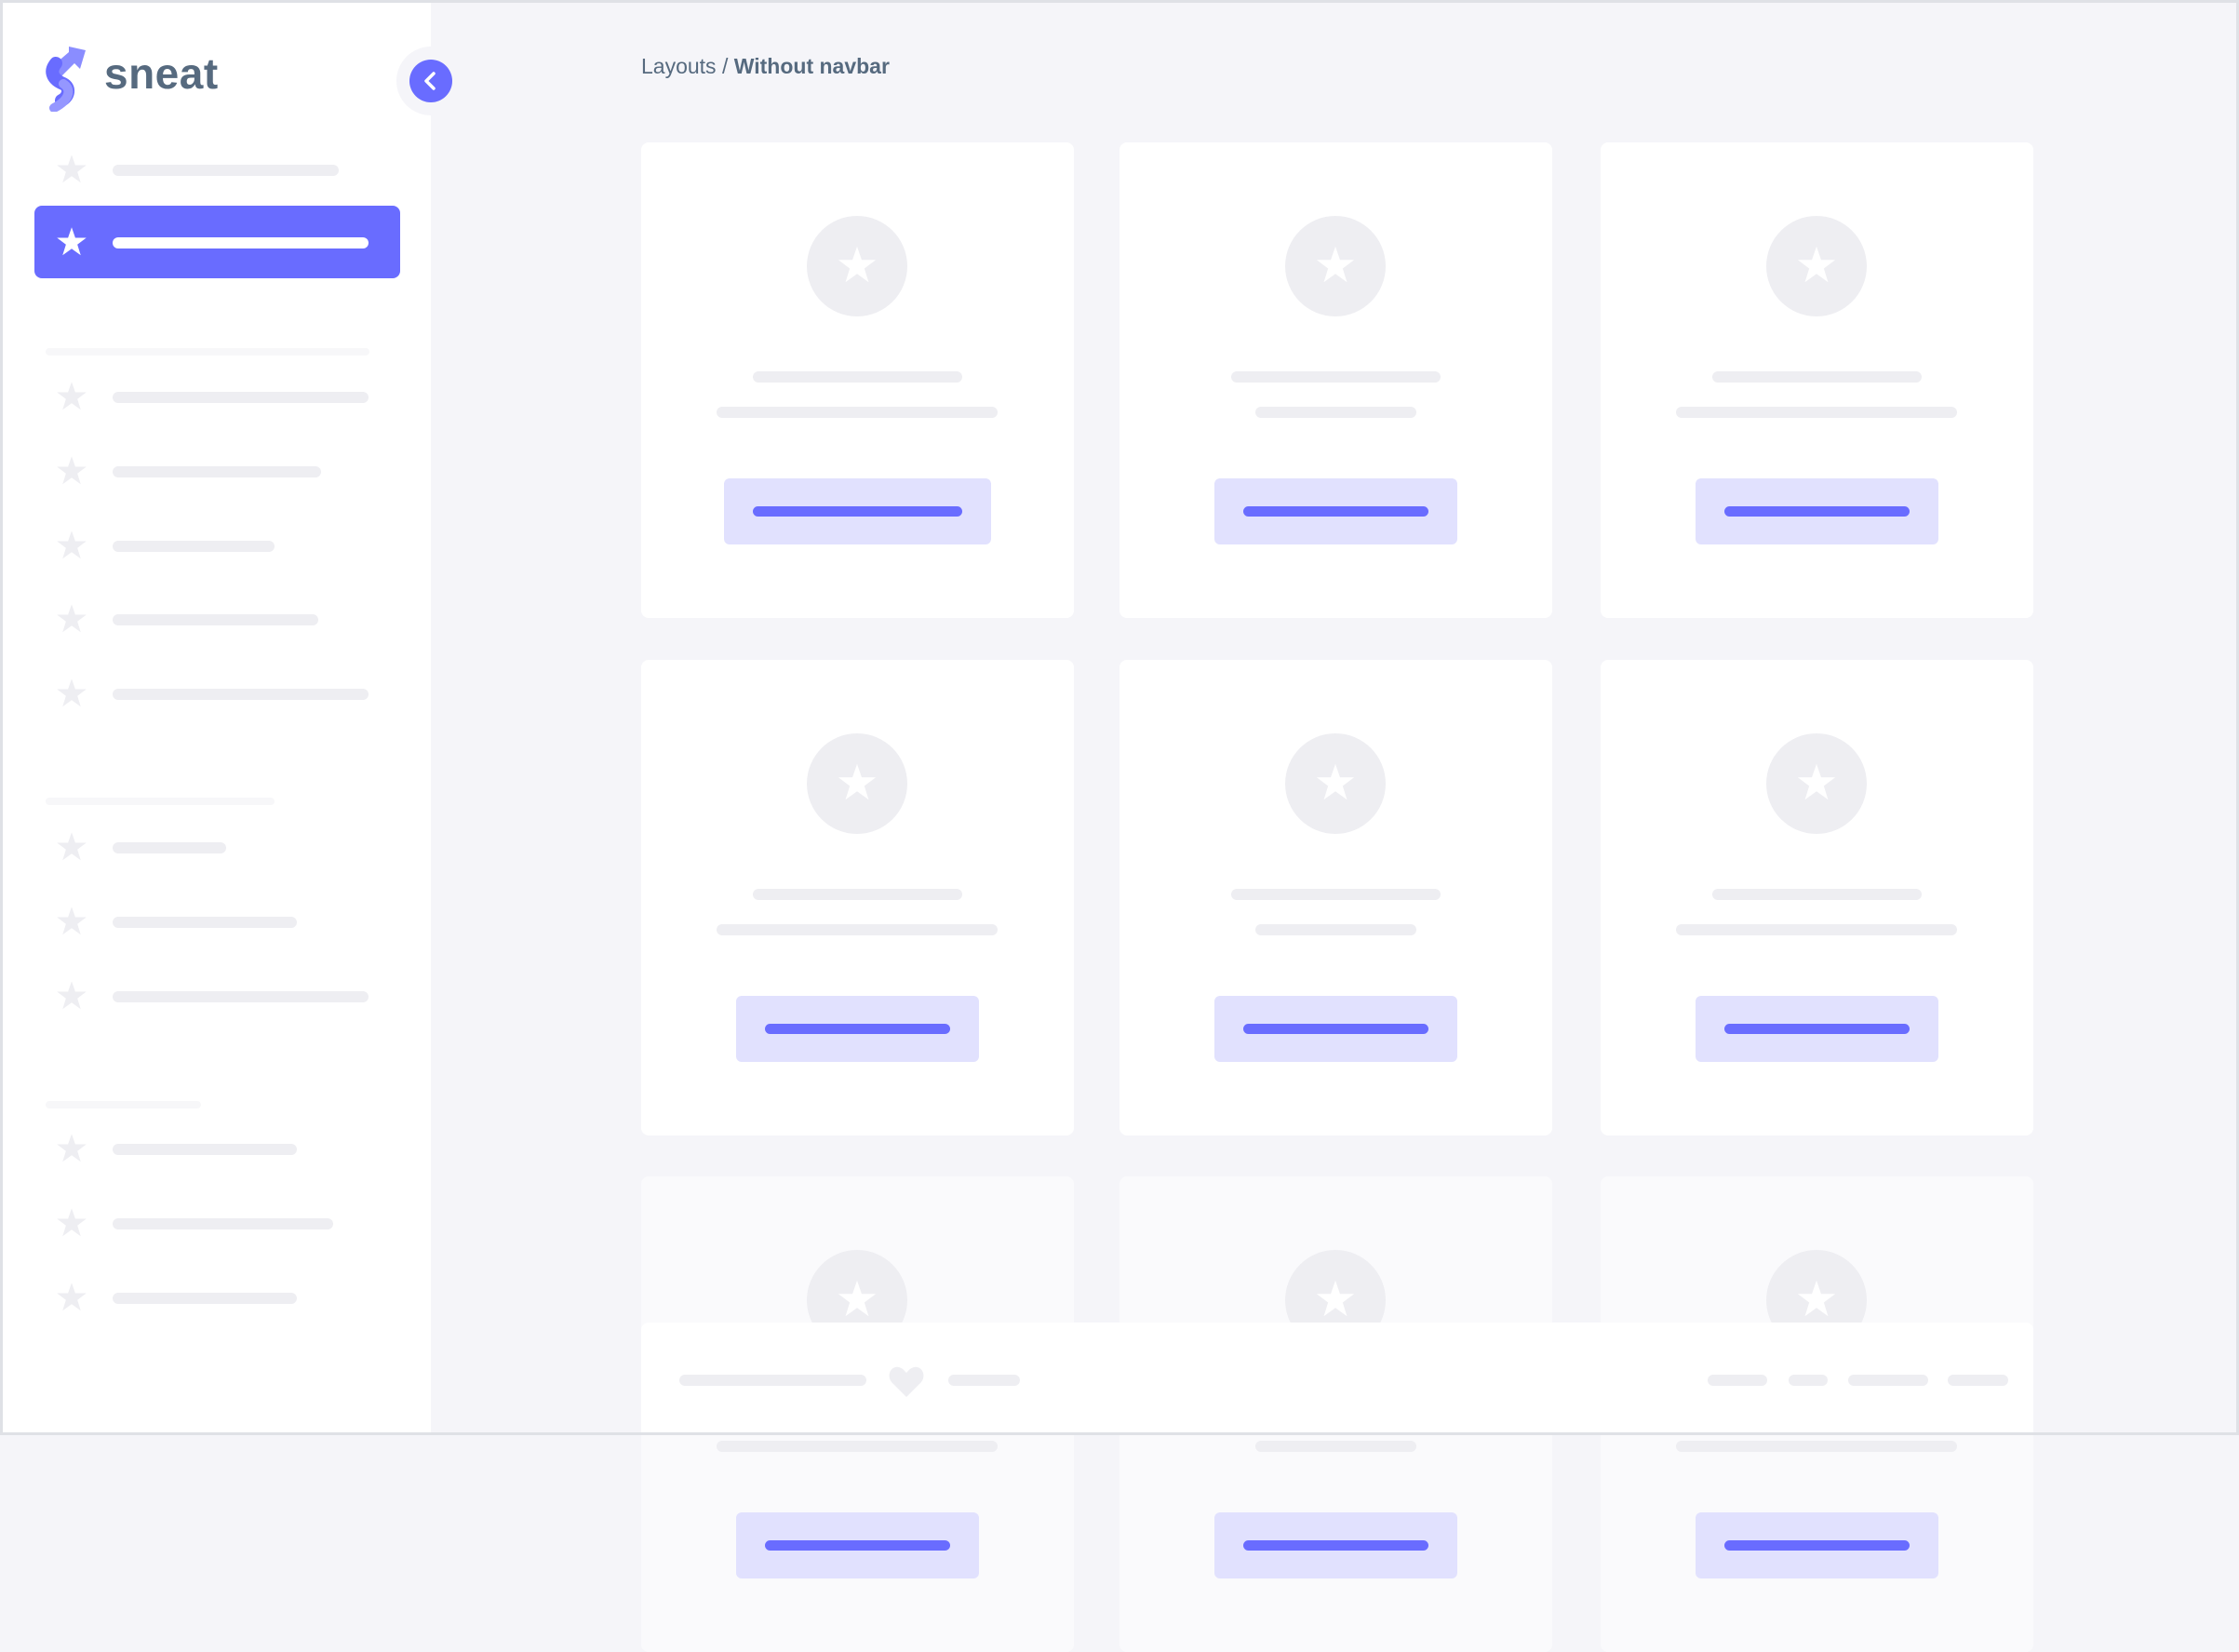  What do you see at coordinates (811, 66) in the screenshot?
I see `breadcrumb-current: Without navbar` at bounding box center [811, 66].